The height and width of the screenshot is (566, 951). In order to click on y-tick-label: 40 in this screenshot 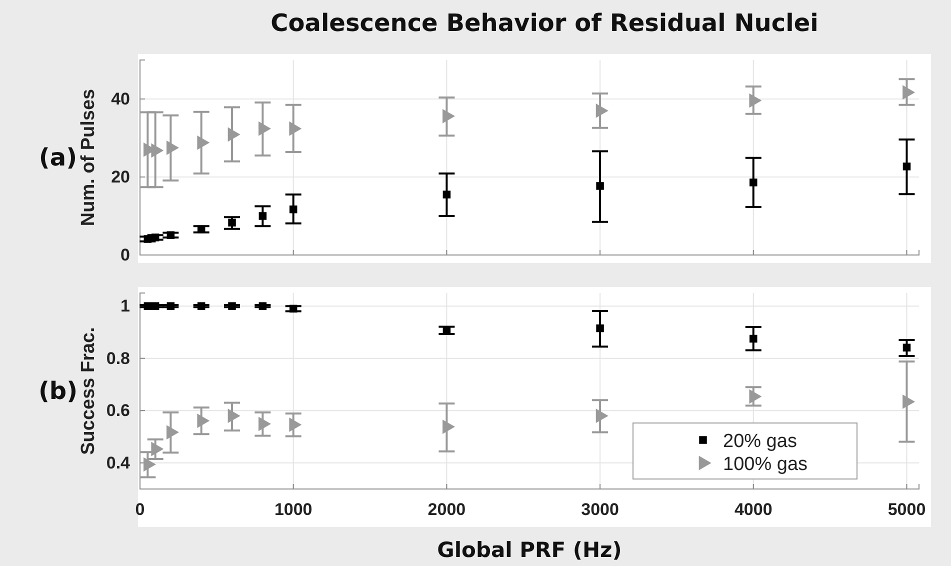, I will do `click(120, 98)`.